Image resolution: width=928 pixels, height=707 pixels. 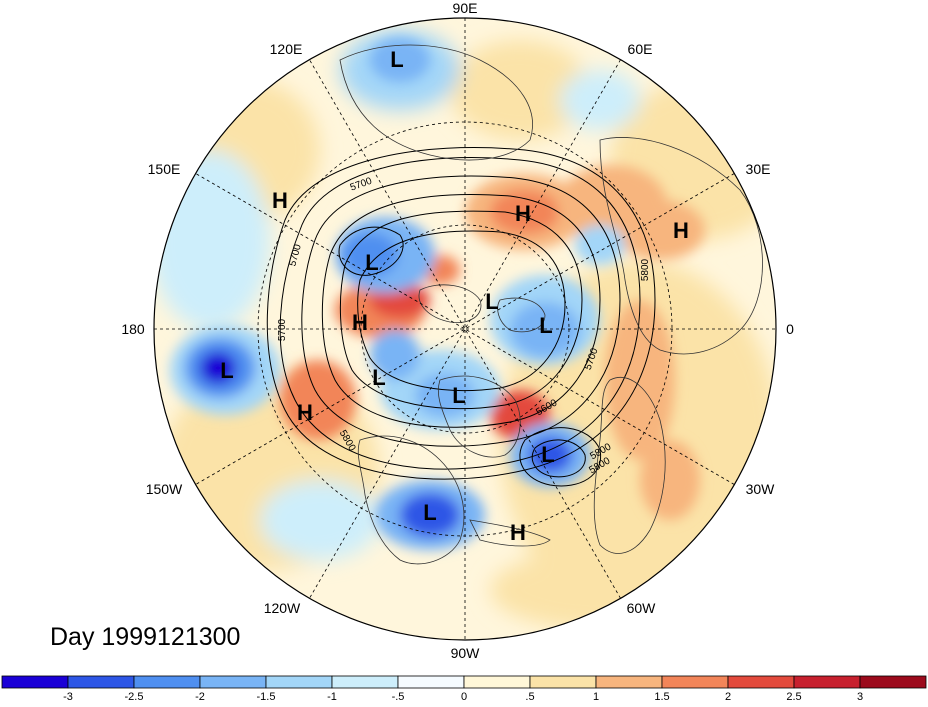 I want to click on lon-label-60w: 60W, so click(x=642, y=608).